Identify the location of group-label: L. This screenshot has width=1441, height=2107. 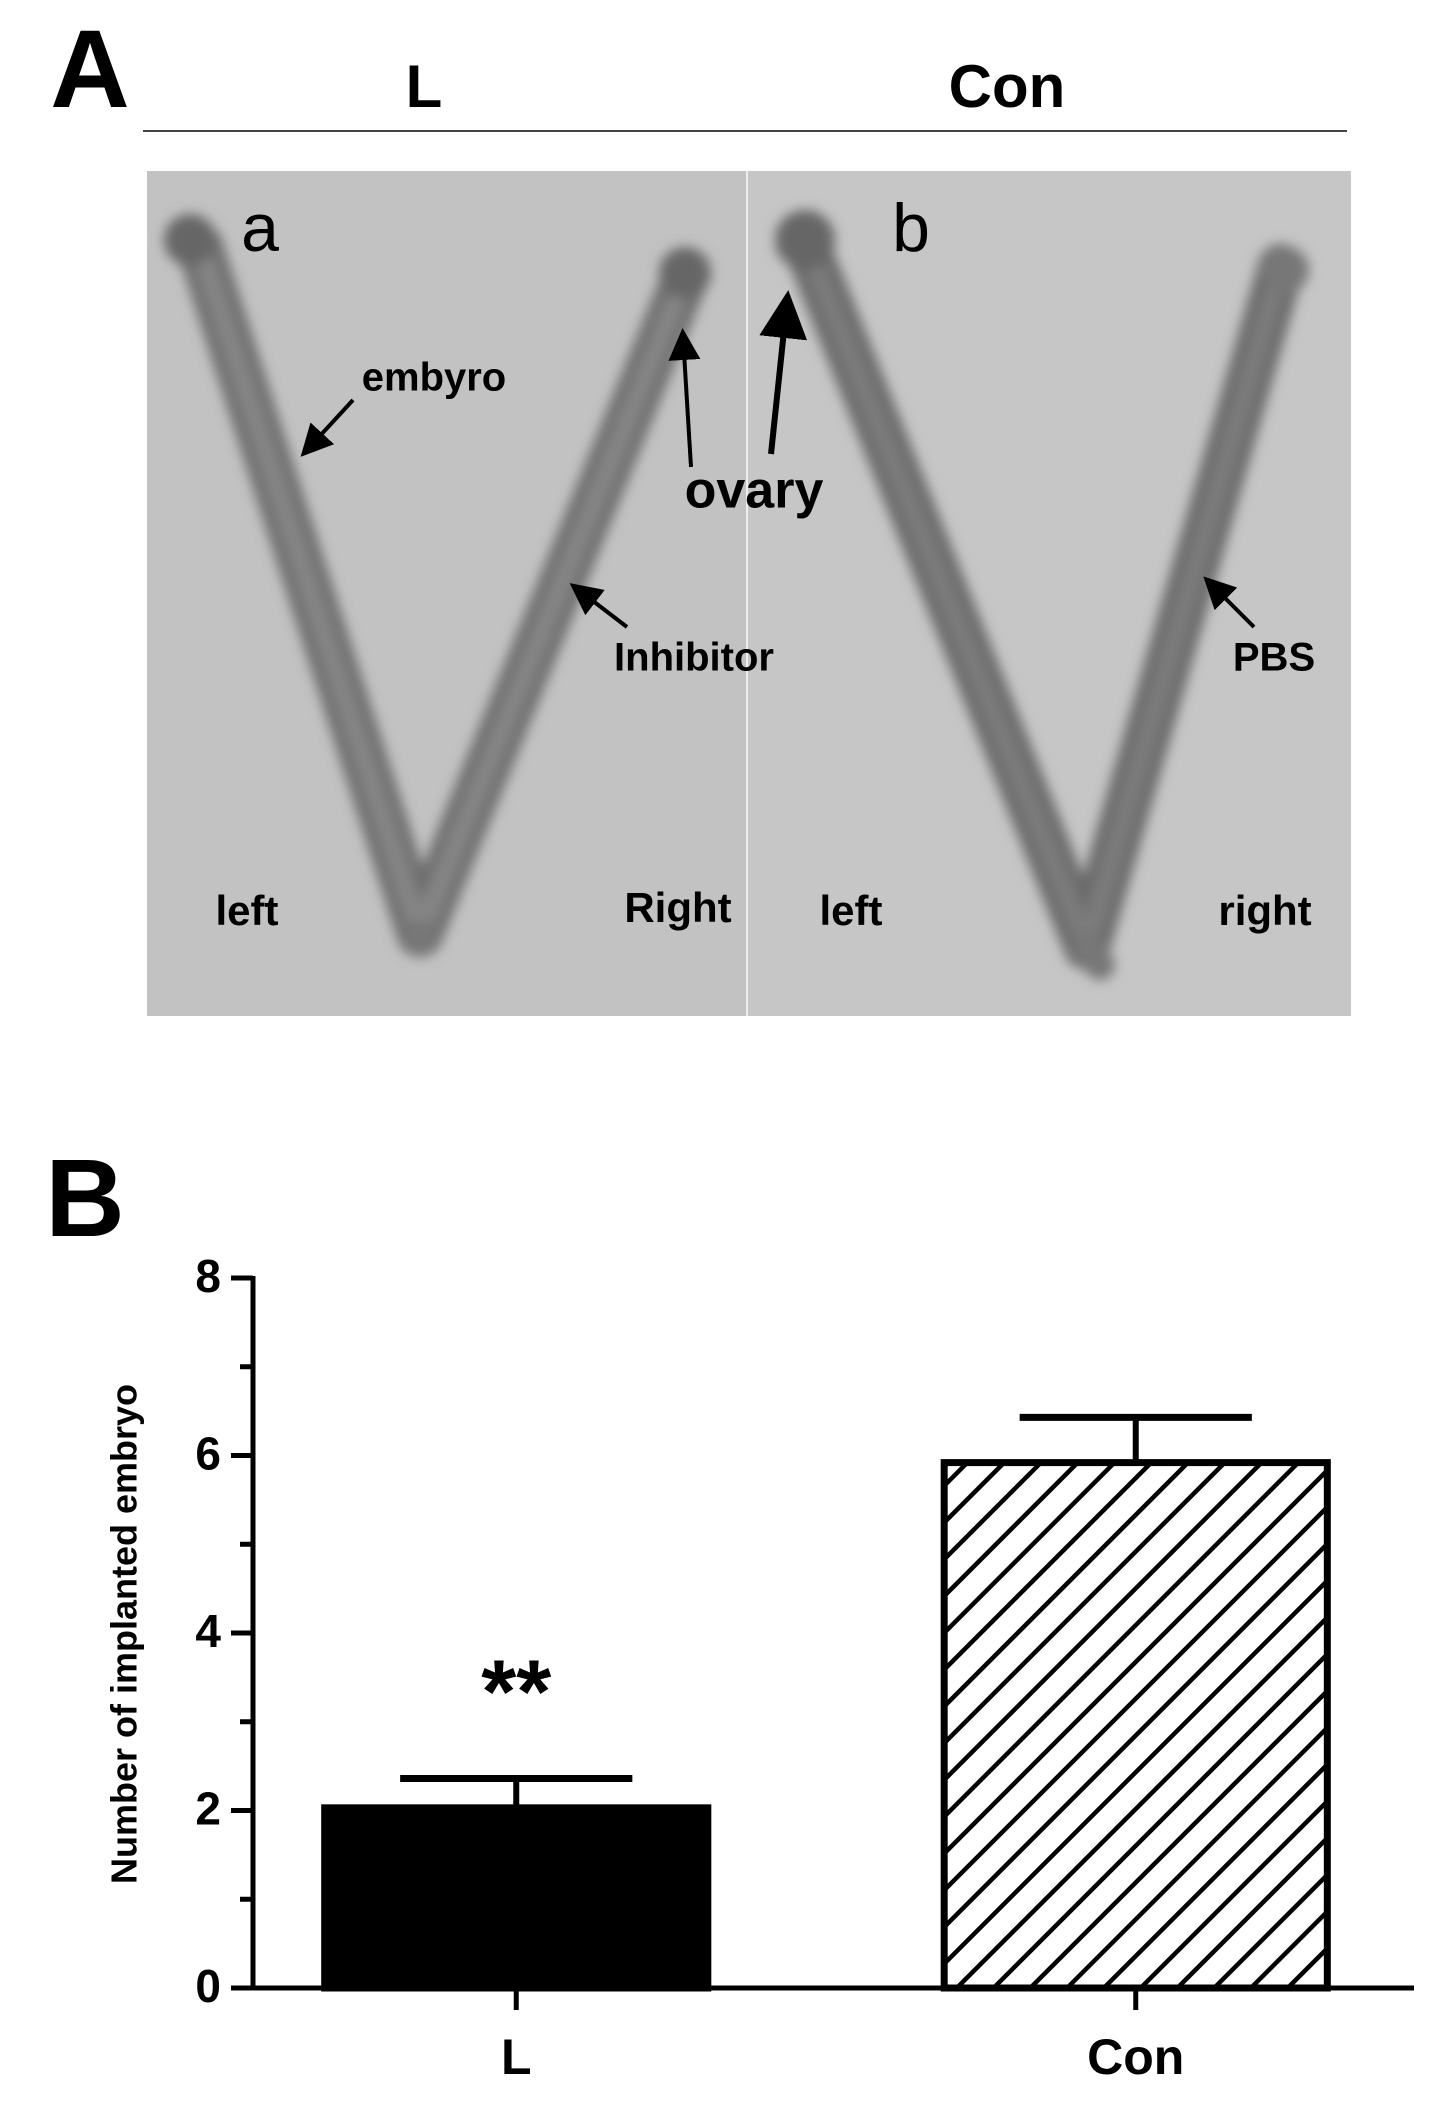
(424, 86).